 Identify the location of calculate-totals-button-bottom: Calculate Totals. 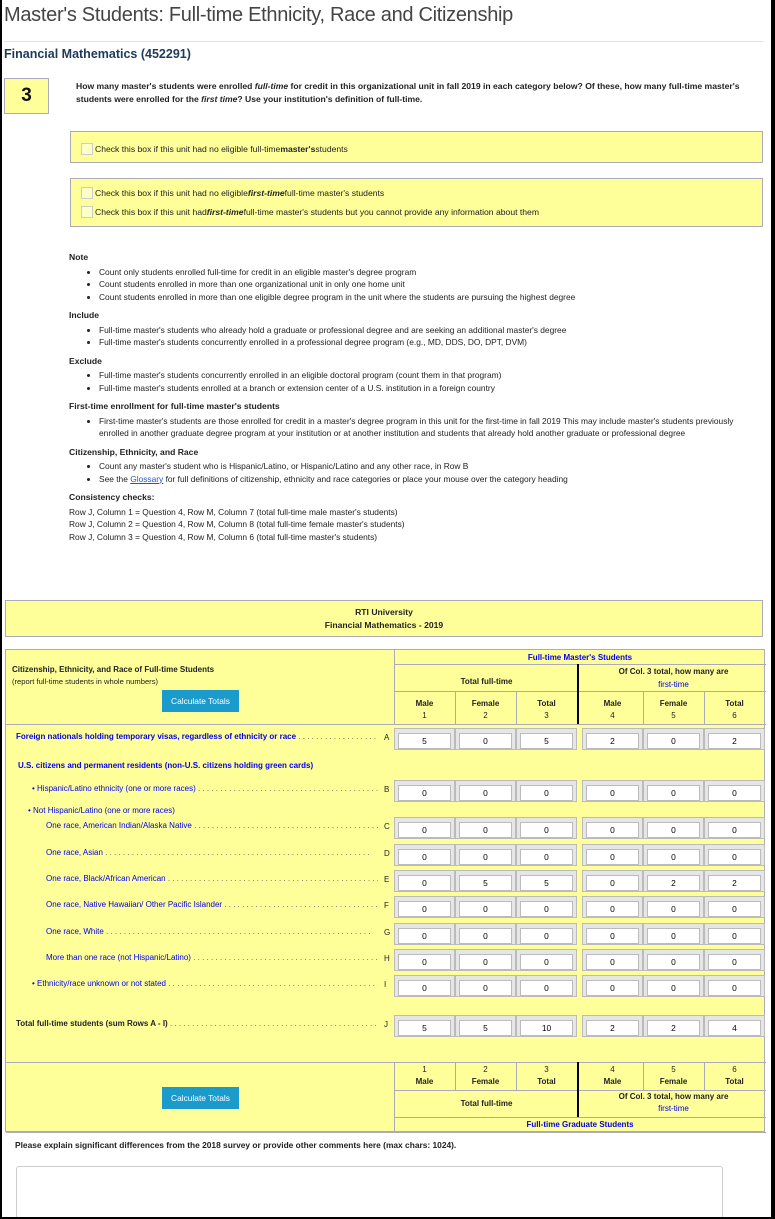
(200, 1098).